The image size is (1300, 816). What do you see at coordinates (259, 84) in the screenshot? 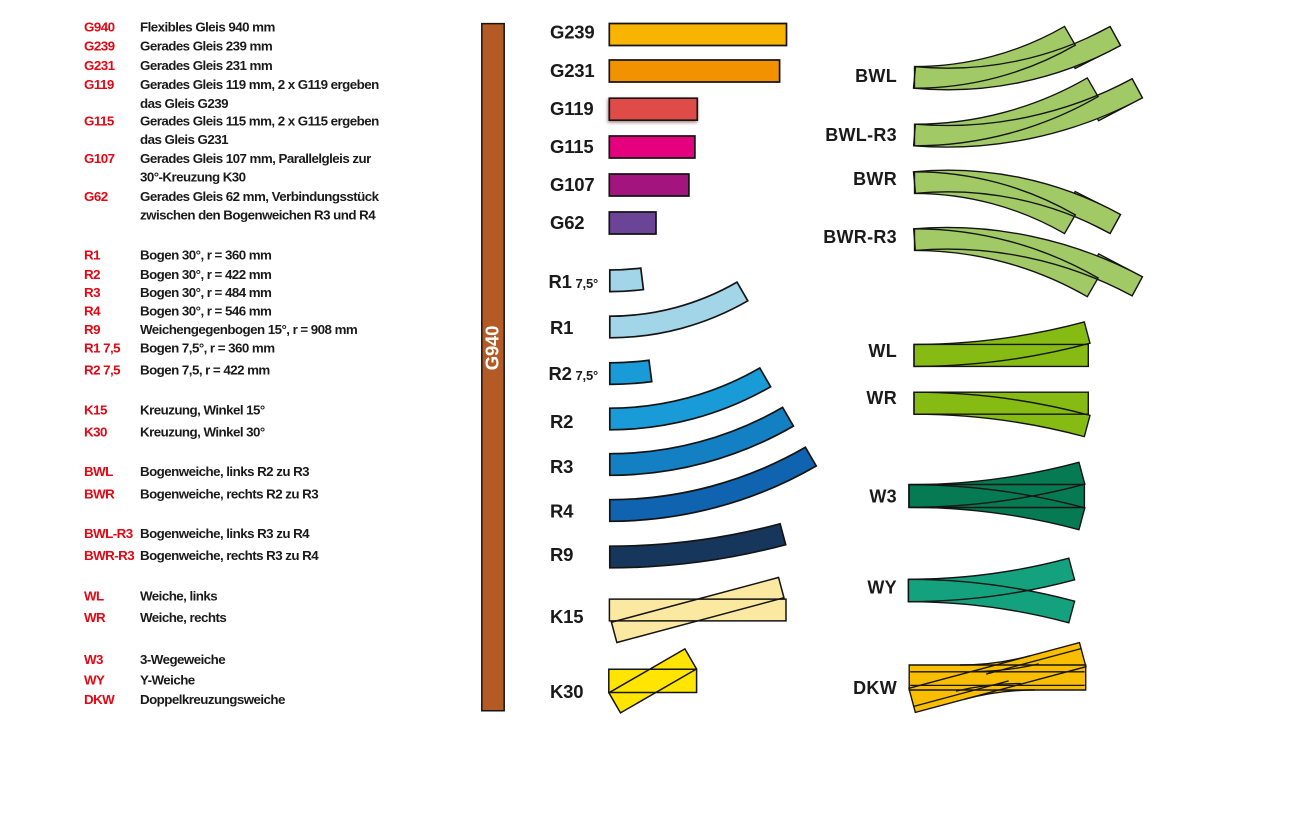
I see `svg-text:Gerades Gleis 119 mm, 2 x G119: Gerades Gleis 119 mm, 2 x G119 ergeben` at bounding box center [259, 84].